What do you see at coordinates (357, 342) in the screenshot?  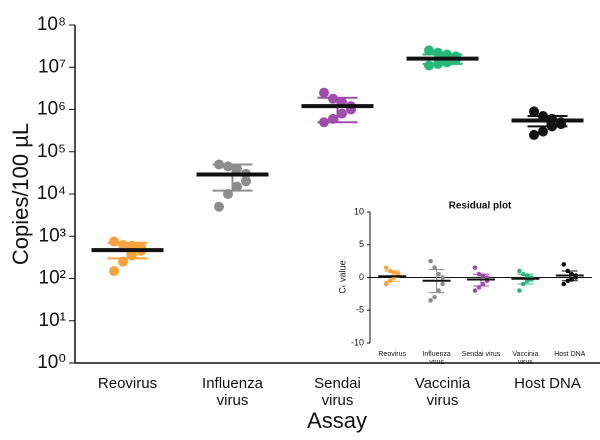 I see `y-tick-label: -10` at bounding box center [357, 342].